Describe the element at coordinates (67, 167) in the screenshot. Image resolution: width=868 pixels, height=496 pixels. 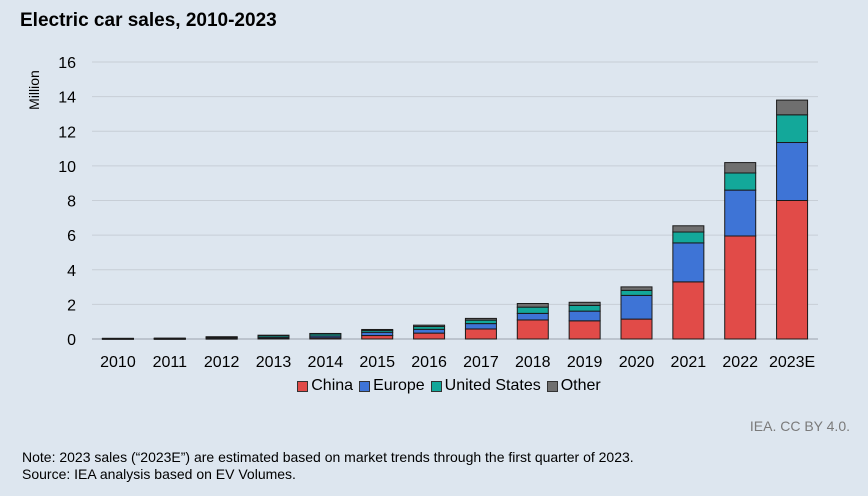
I see `y-tick-label: 10` at that location.